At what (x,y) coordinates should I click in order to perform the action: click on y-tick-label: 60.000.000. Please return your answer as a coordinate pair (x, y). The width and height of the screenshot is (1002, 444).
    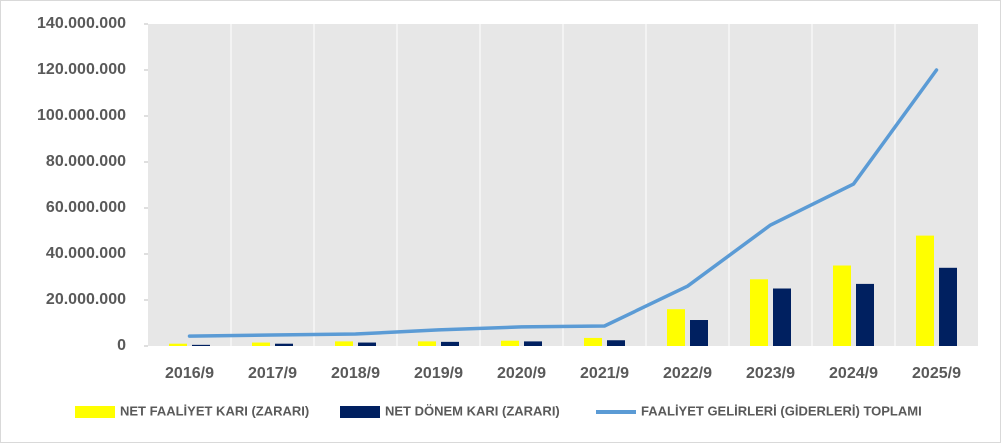
    Looking at the image, I should click on (86, 207).